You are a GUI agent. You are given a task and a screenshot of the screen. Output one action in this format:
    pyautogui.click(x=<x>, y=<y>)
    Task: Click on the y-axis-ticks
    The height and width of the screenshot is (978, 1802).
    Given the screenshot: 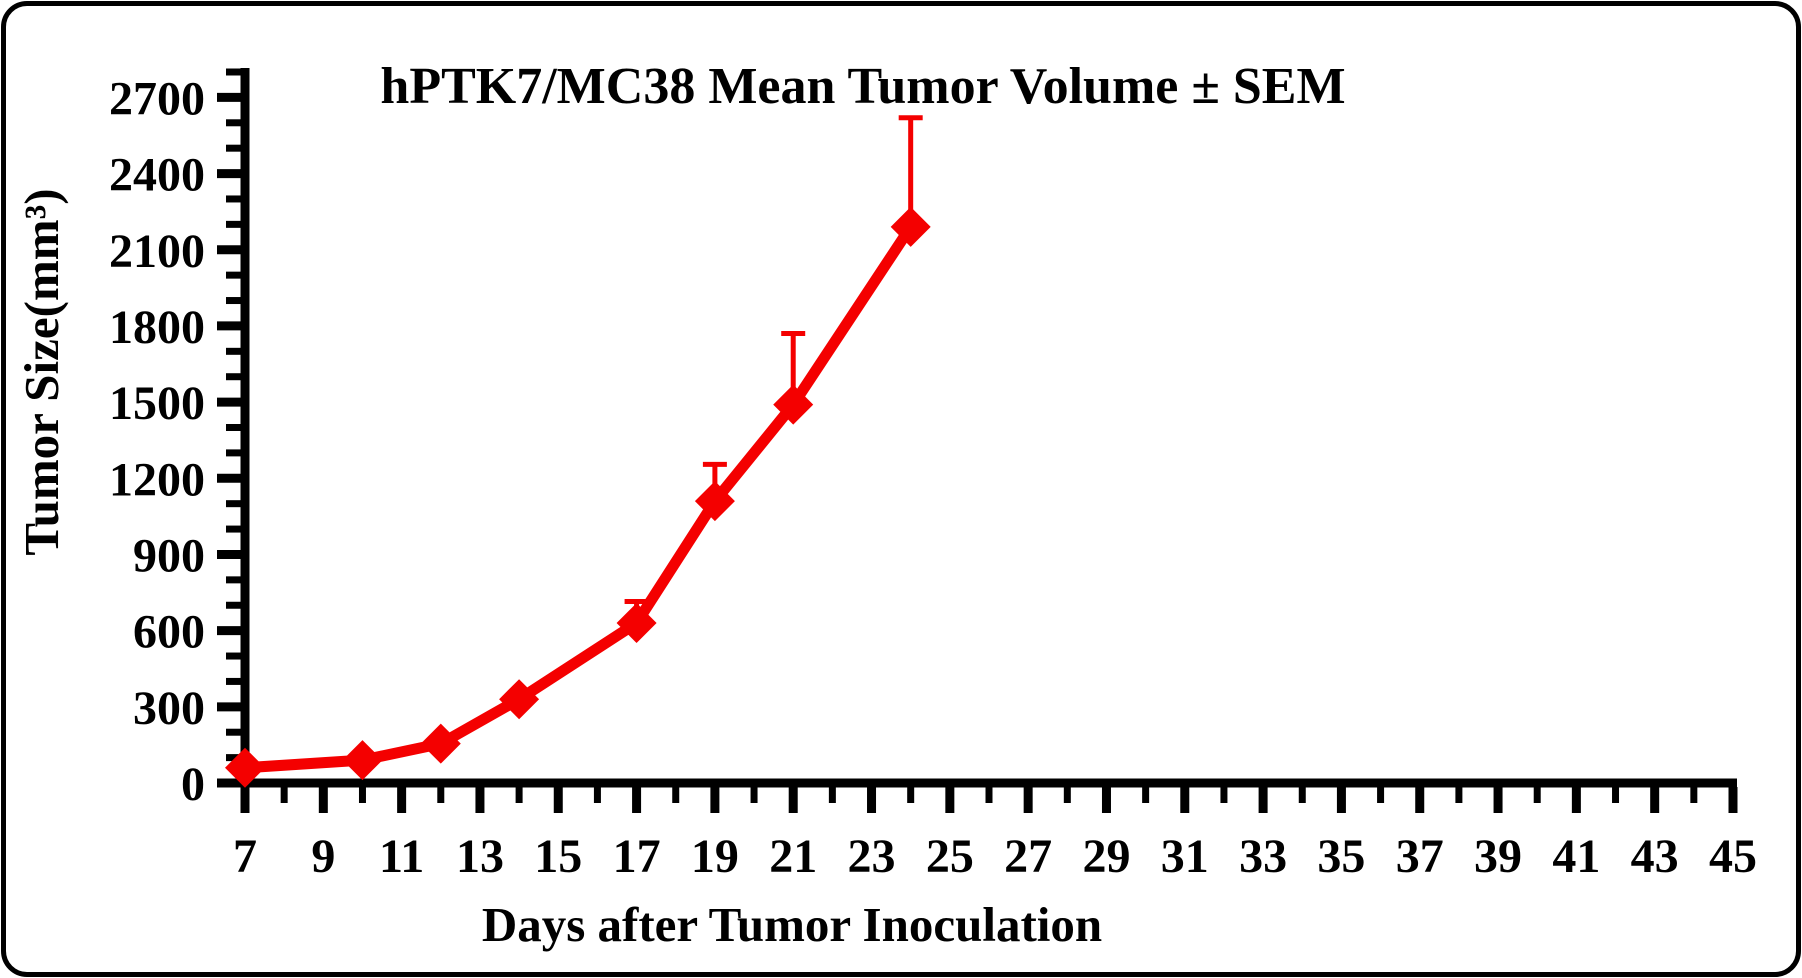 What is the action you would take?
    pyautogui.click(x=229, y=428)
    